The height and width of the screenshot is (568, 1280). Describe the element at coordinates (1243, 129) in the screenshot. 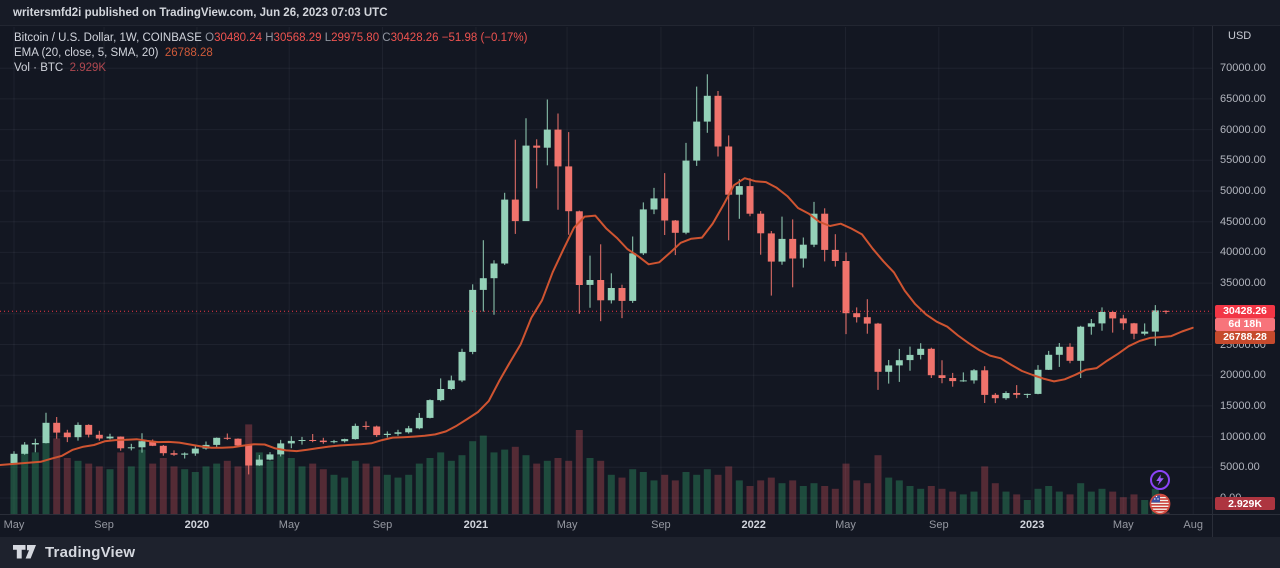

I see `price-tick-label: 60000.00` at that location.